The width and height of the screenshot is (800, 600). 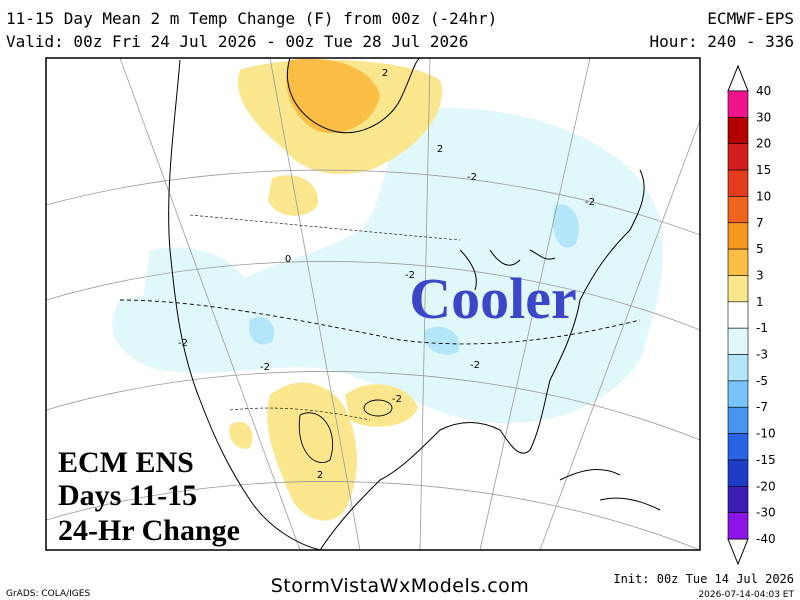 What do you see at coordinates (762, 328) in the screenshot?
I see `colorbar-label: -1` at bounding box center [762, 328].